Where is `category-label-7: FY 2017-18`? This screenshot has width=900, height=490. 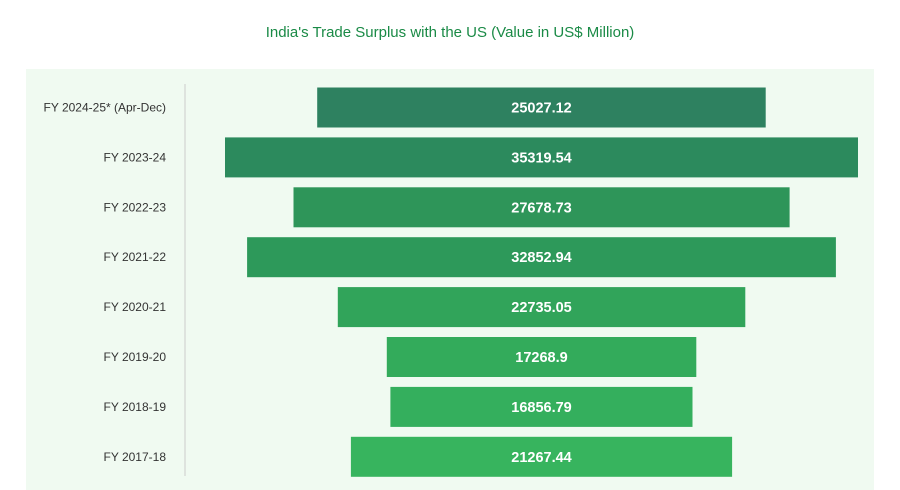 category-label-7: FY 2017-18 is located at coordinates (135, 457).